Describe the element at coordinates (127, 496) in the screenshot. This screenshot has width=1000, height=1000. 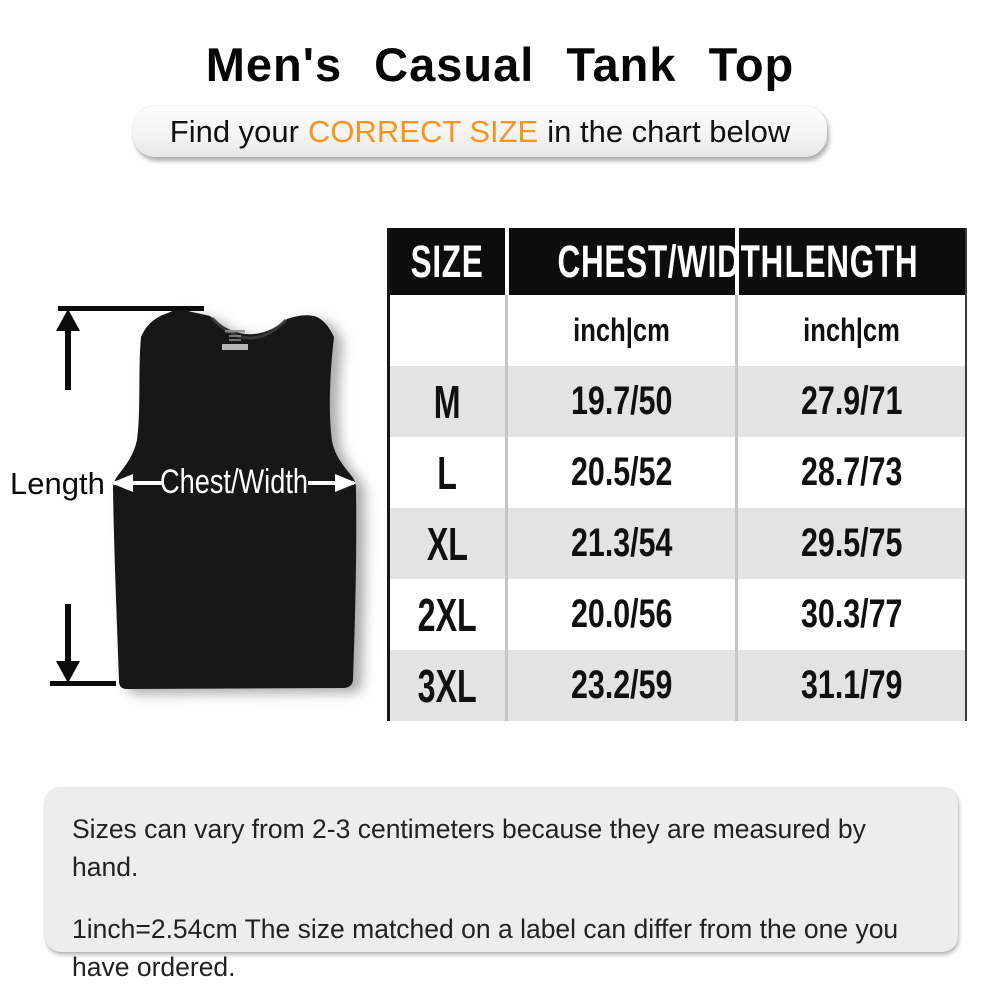
I see `length-arrow` at that location.